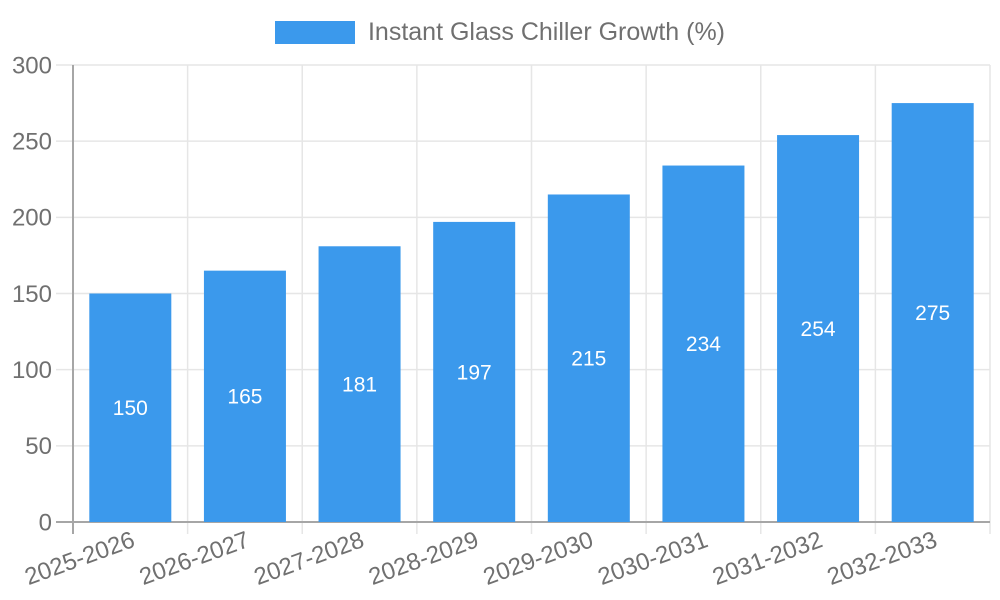 This screenshot has height=600, width=1000. I want to click on x-tick-label: 2031-2032, so click(767, 558).